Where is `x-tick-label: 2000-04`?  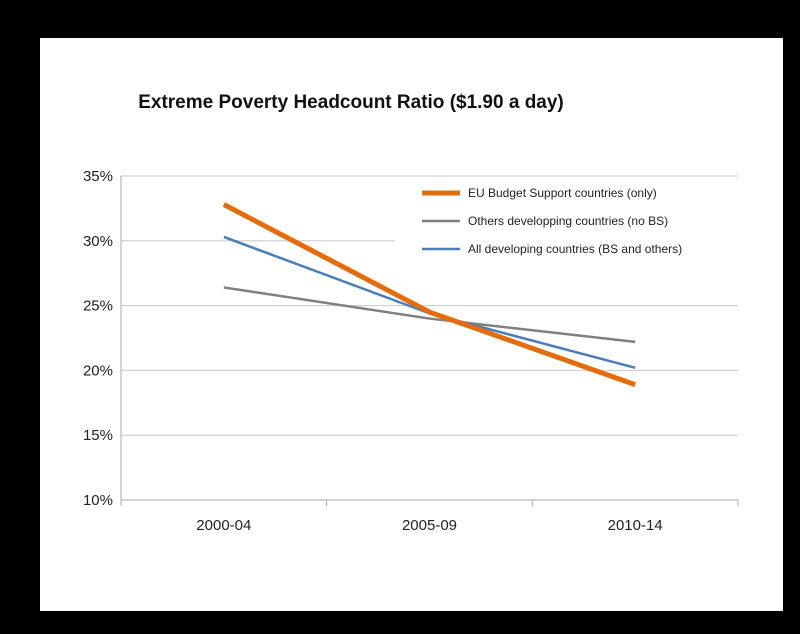 x-tick-label: 2000-04 is located at coordinates (223, 525).